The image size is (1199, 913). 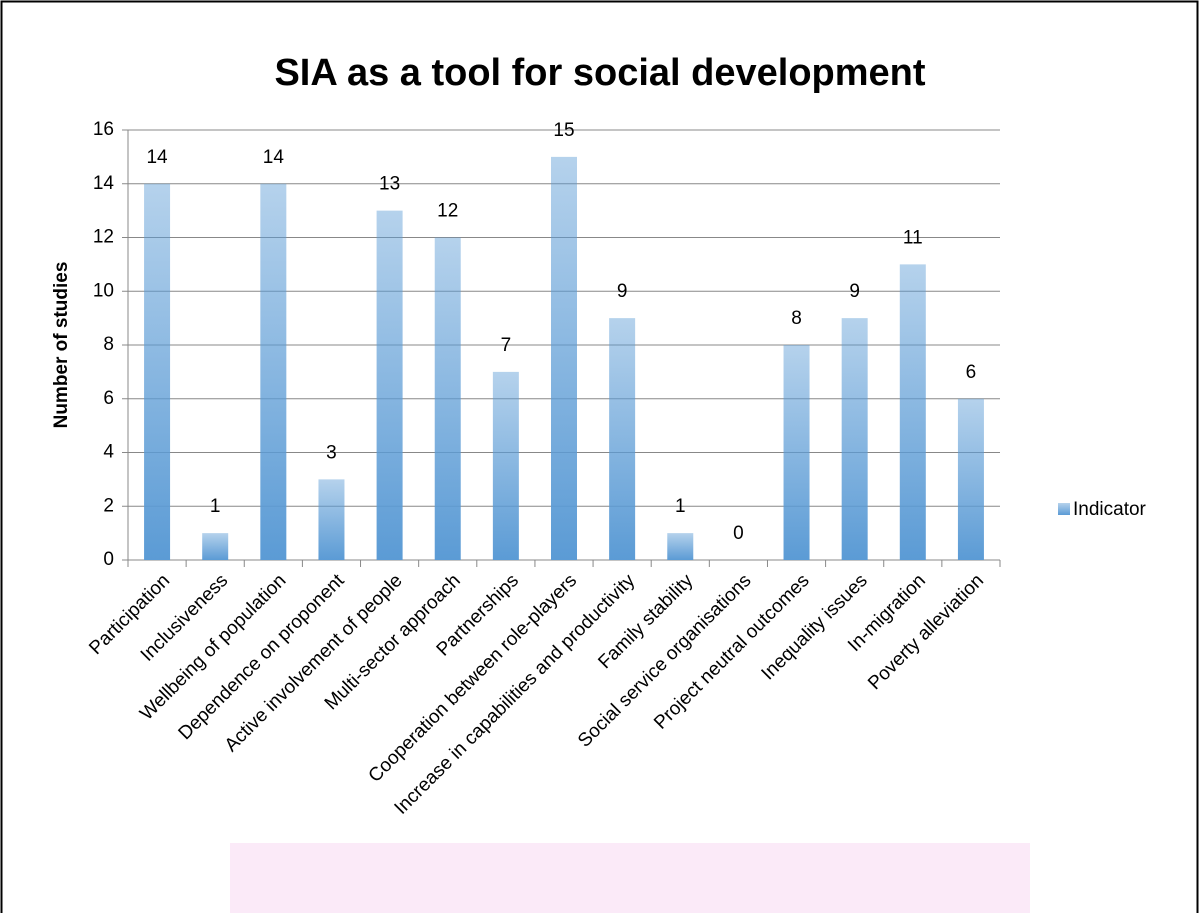 What do you see at coordinates (599, 73) in the screenshot?
I see `chart-title: SIA as a tool for social development` at bounding box center [599, 73].